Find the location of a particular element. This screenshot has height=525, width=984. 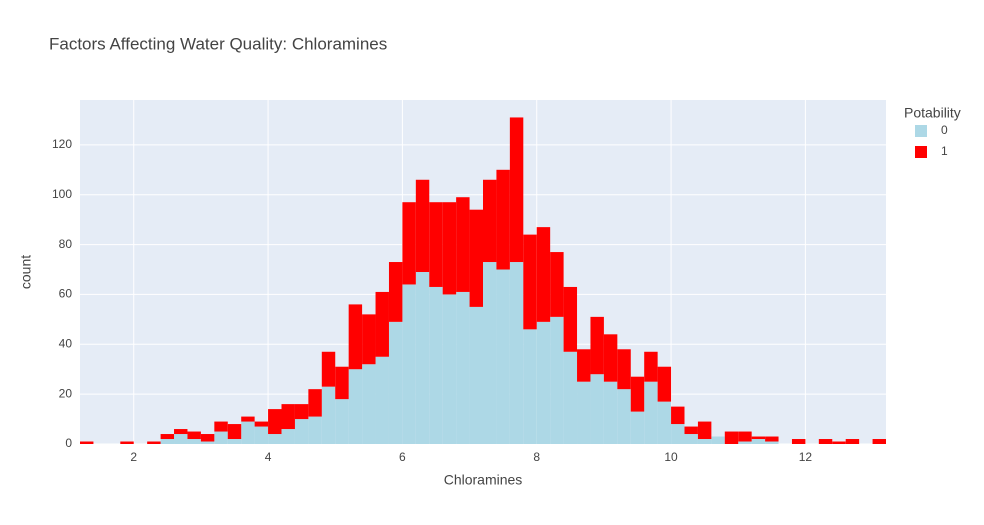

y-axis-title: count is located at coordinates (26, 272).